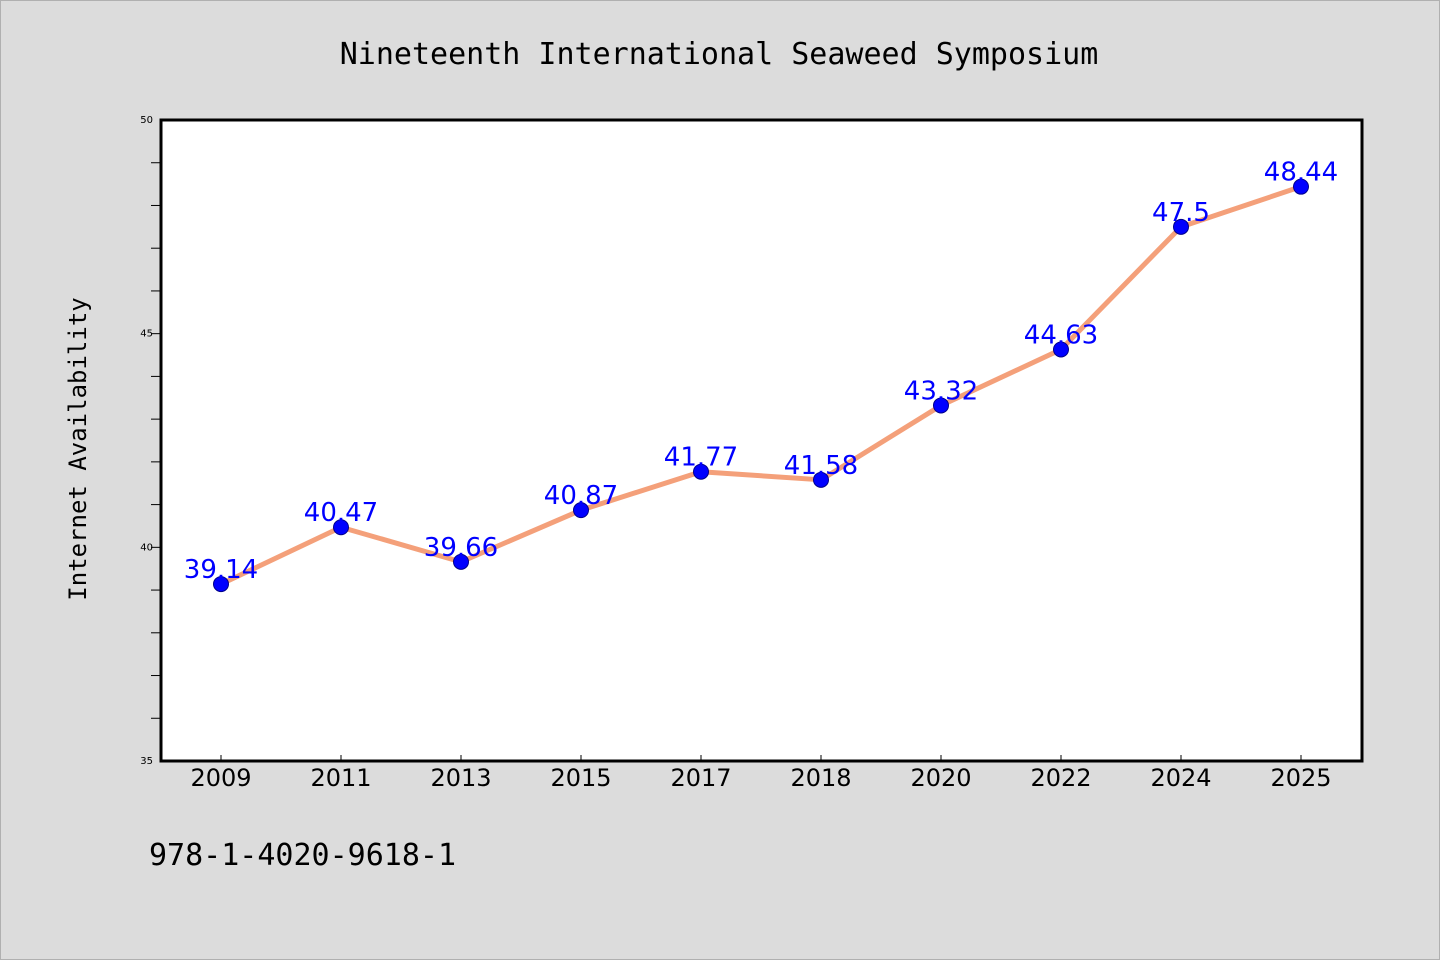 The width and height of the screenshot is (1440, 960). I want to click on data-label: 41.58, so click(821, 466).